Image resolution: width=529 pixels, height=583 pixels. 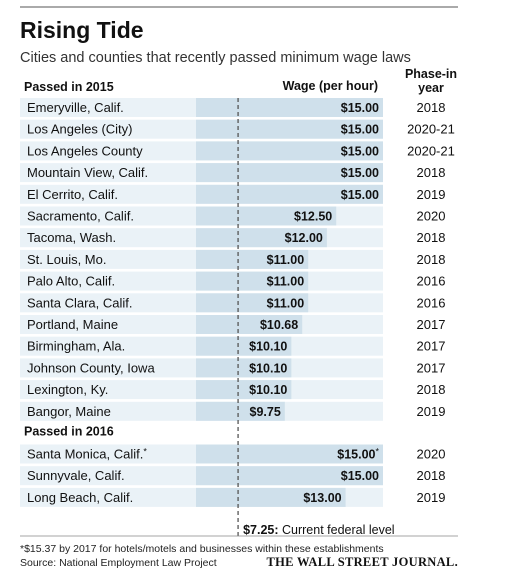 I want to click on value-footnote-mark: *, so click(x=377, y=452).